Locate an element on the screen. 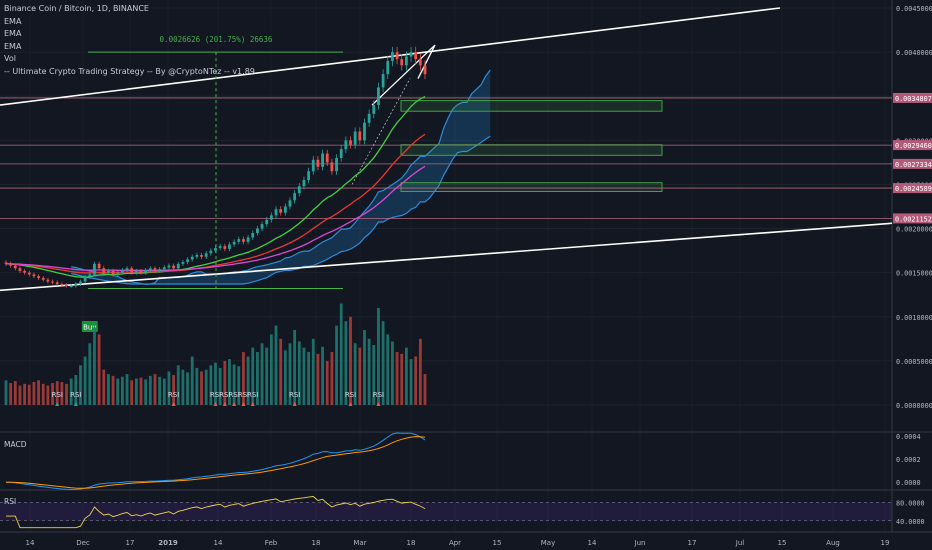 This screenshot has height=550, width=932. legend-vol: Vol is located at coordinates (10, 58).